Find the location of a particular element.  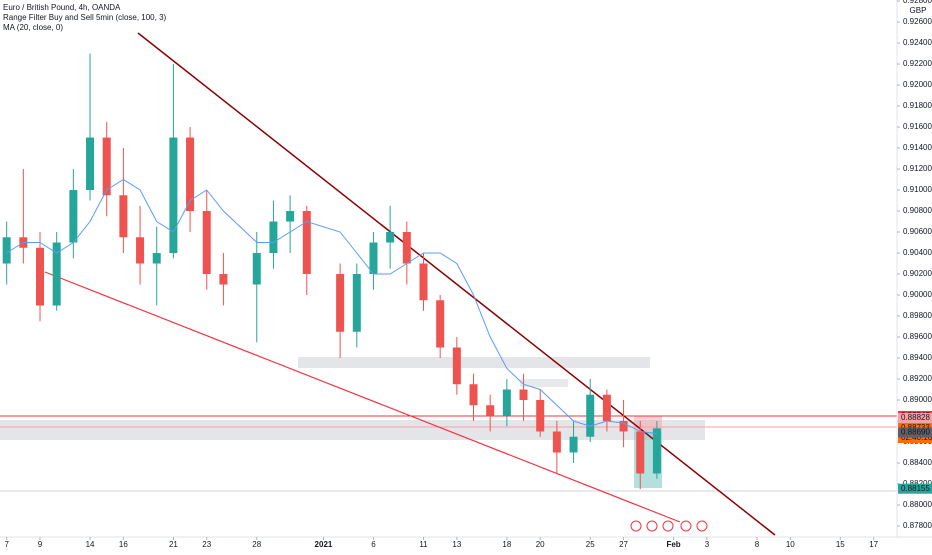

x-tick-label: 7 is located at coordinates (6, 544).